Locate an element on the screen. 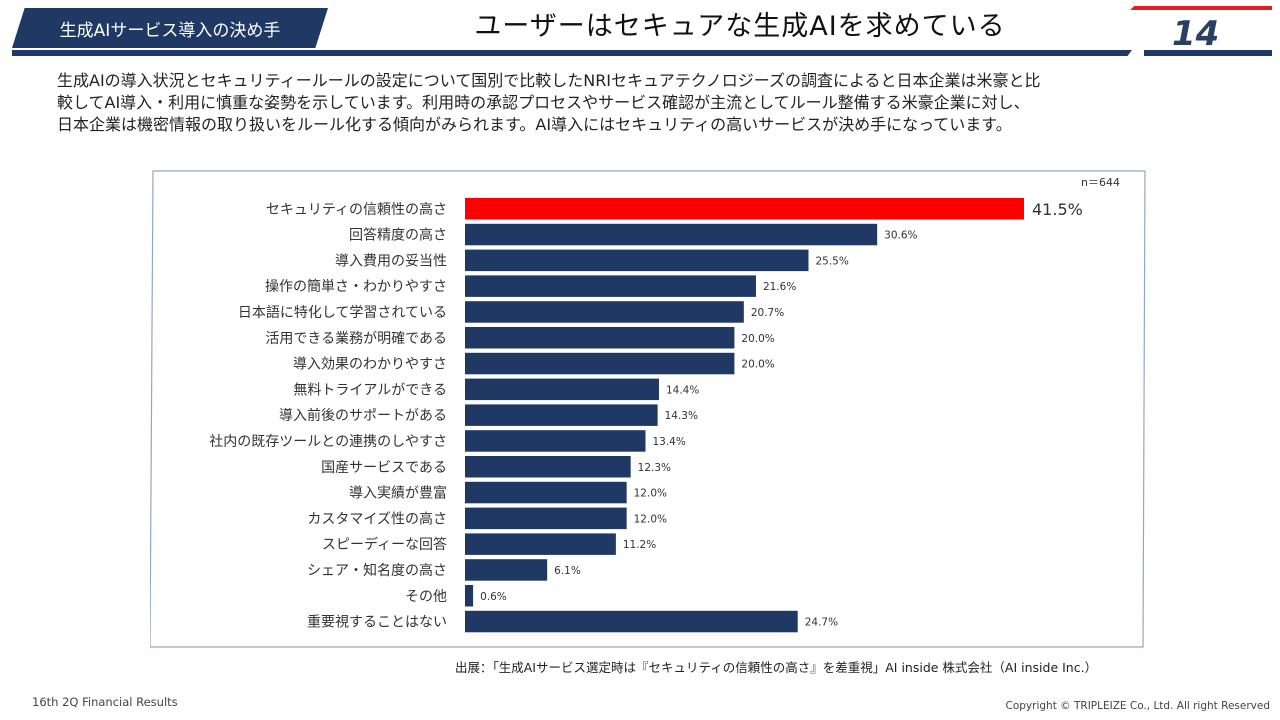  category-label: 社内の既存ツールとの連携のしやすさ is located at coordinates (328, 442).